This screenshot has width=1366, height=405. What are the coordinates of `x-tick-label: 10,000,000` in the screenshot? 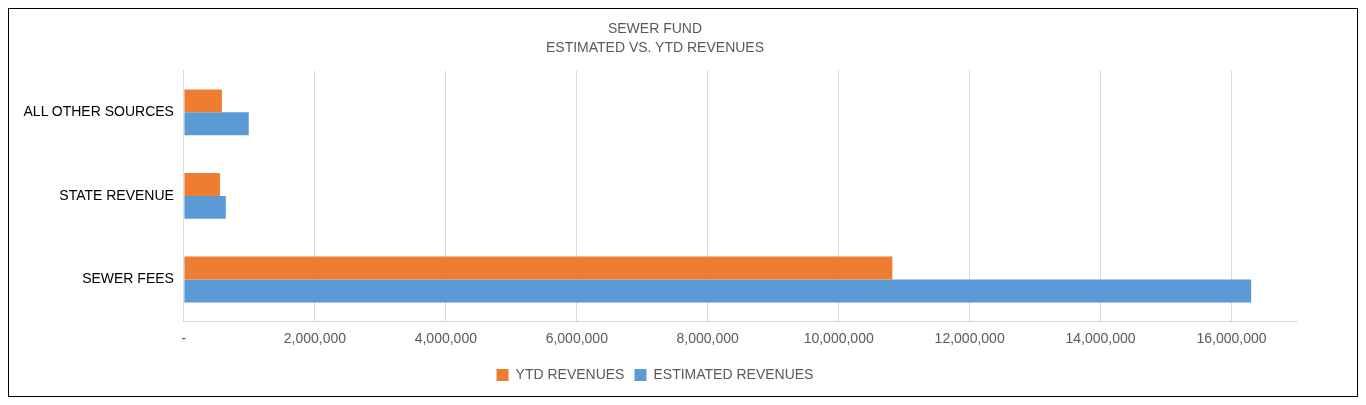 It's located at (838, 338).